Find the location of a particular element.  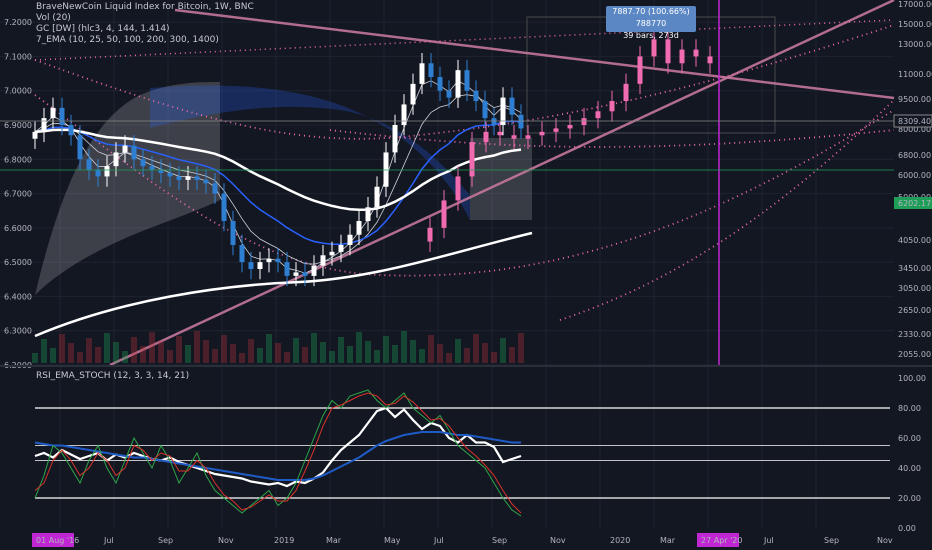

right-axis-tick: 4050.00 is located at coordinates (914, 240).